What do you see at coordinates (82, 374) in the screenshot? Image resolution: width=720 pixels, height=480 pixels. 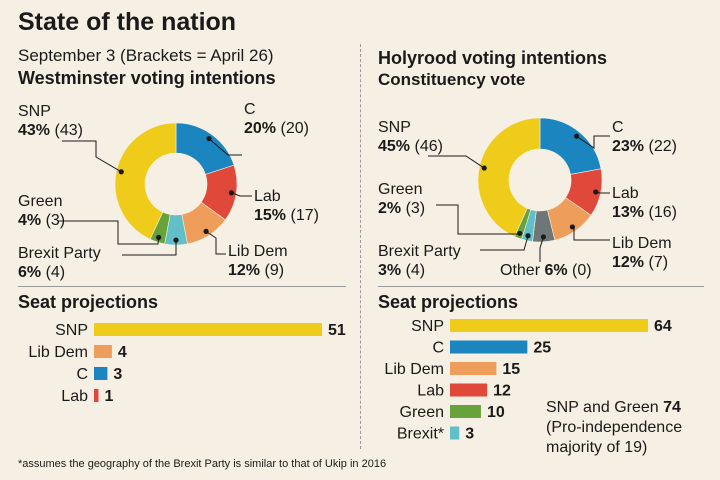 I see `w-seats-bar-label-c: C` at bounding box center [82, 374].